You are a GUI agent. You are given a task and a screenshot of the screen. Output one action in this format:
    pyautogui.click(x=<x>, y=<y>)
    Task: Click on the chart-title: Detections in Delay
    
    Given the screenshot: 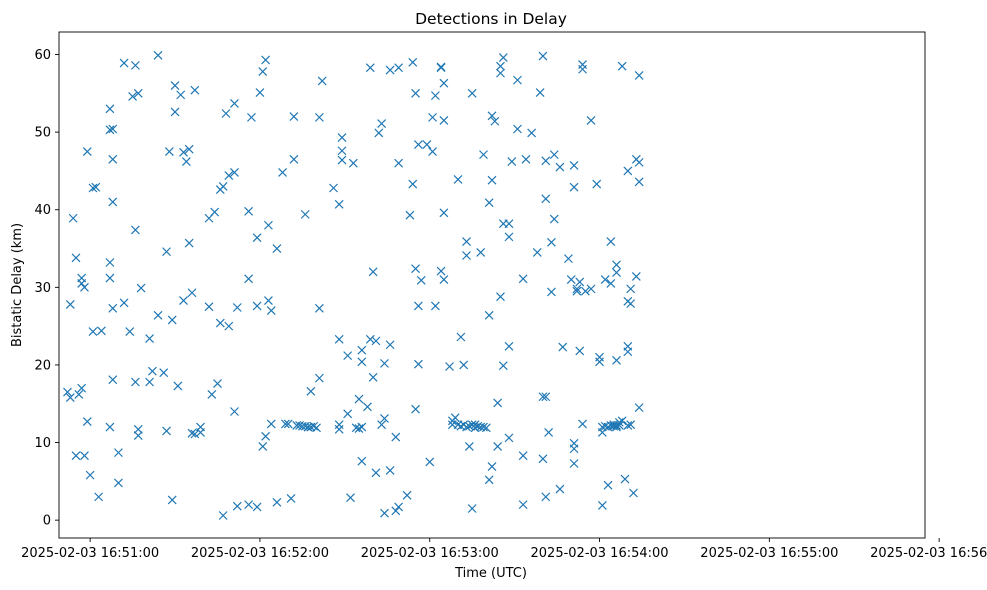 What is the action you would take?
    pyautogui.click(x=491, y=19)
    